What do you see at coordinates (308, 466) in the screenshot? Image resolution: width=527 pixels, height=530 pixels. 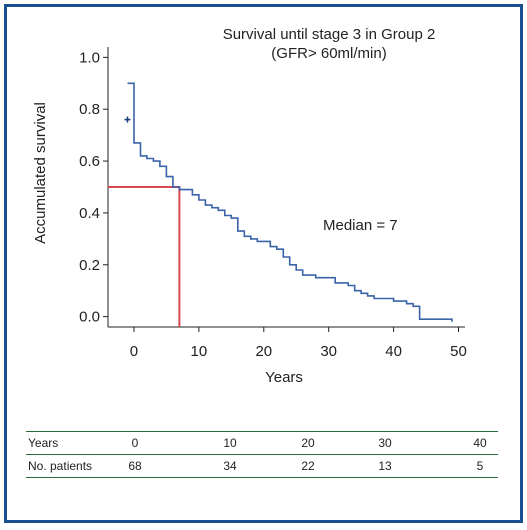 I see `risk-table-cell: 22` at bounding box center [308, 466].